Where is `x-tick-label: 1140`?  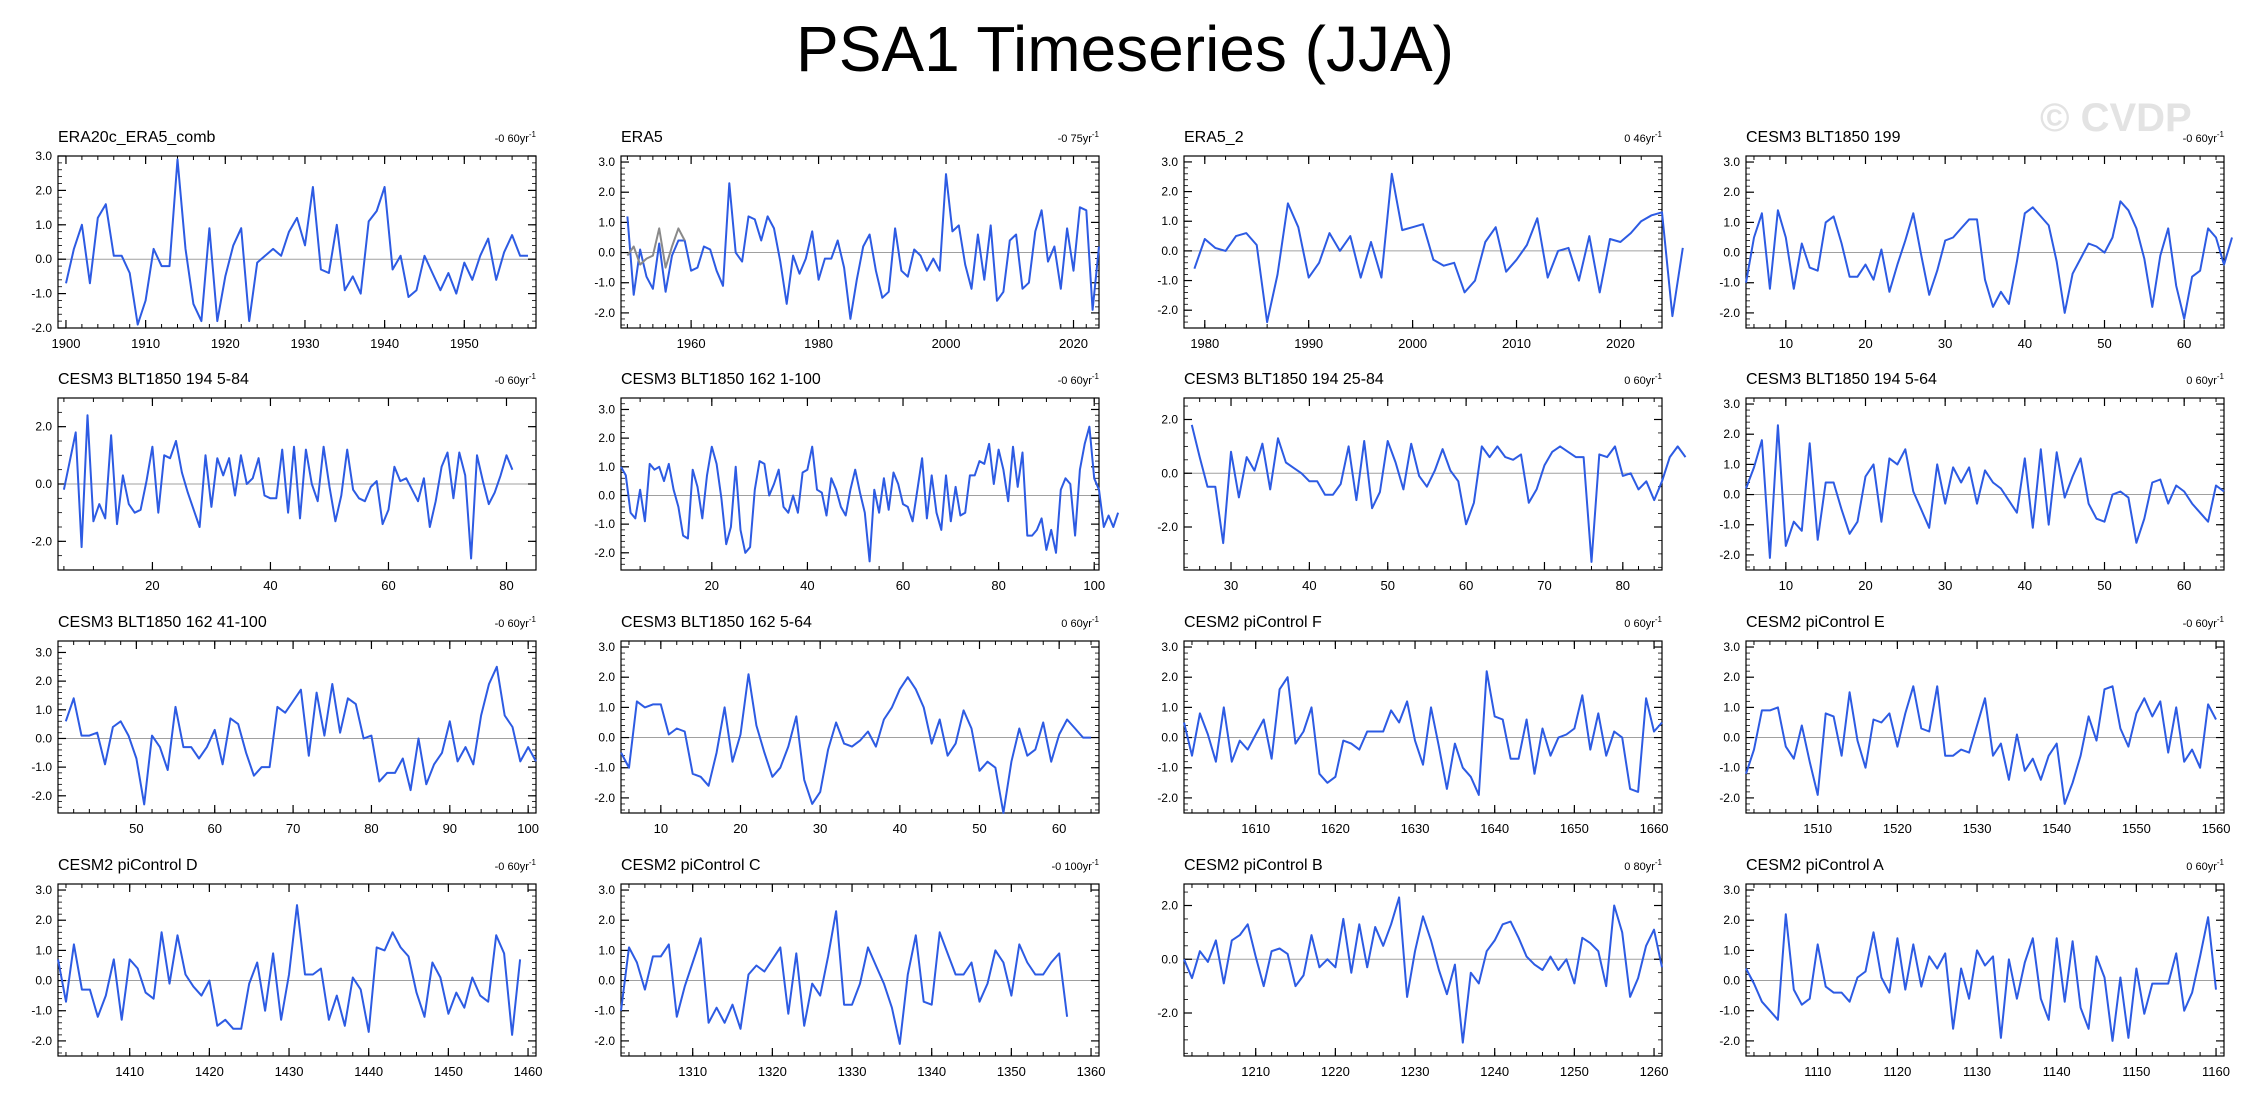
x-tick-label: 1140 is located at coordinates (2057, 1071).